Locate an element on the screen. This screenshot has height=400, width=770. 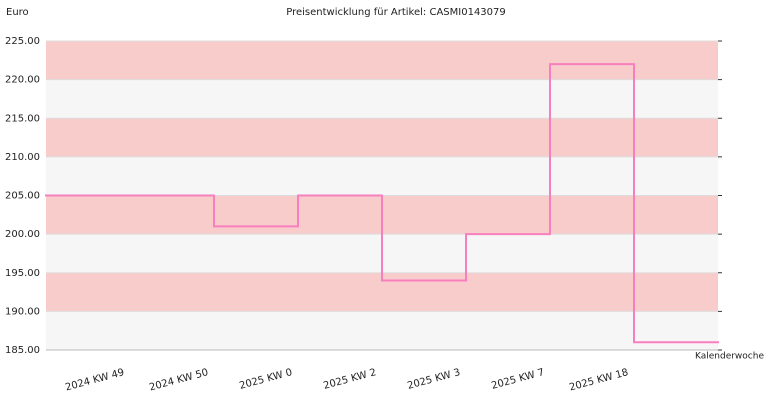
x-tick-label: 2024 KW 50 is located at coordinates (178, 380).